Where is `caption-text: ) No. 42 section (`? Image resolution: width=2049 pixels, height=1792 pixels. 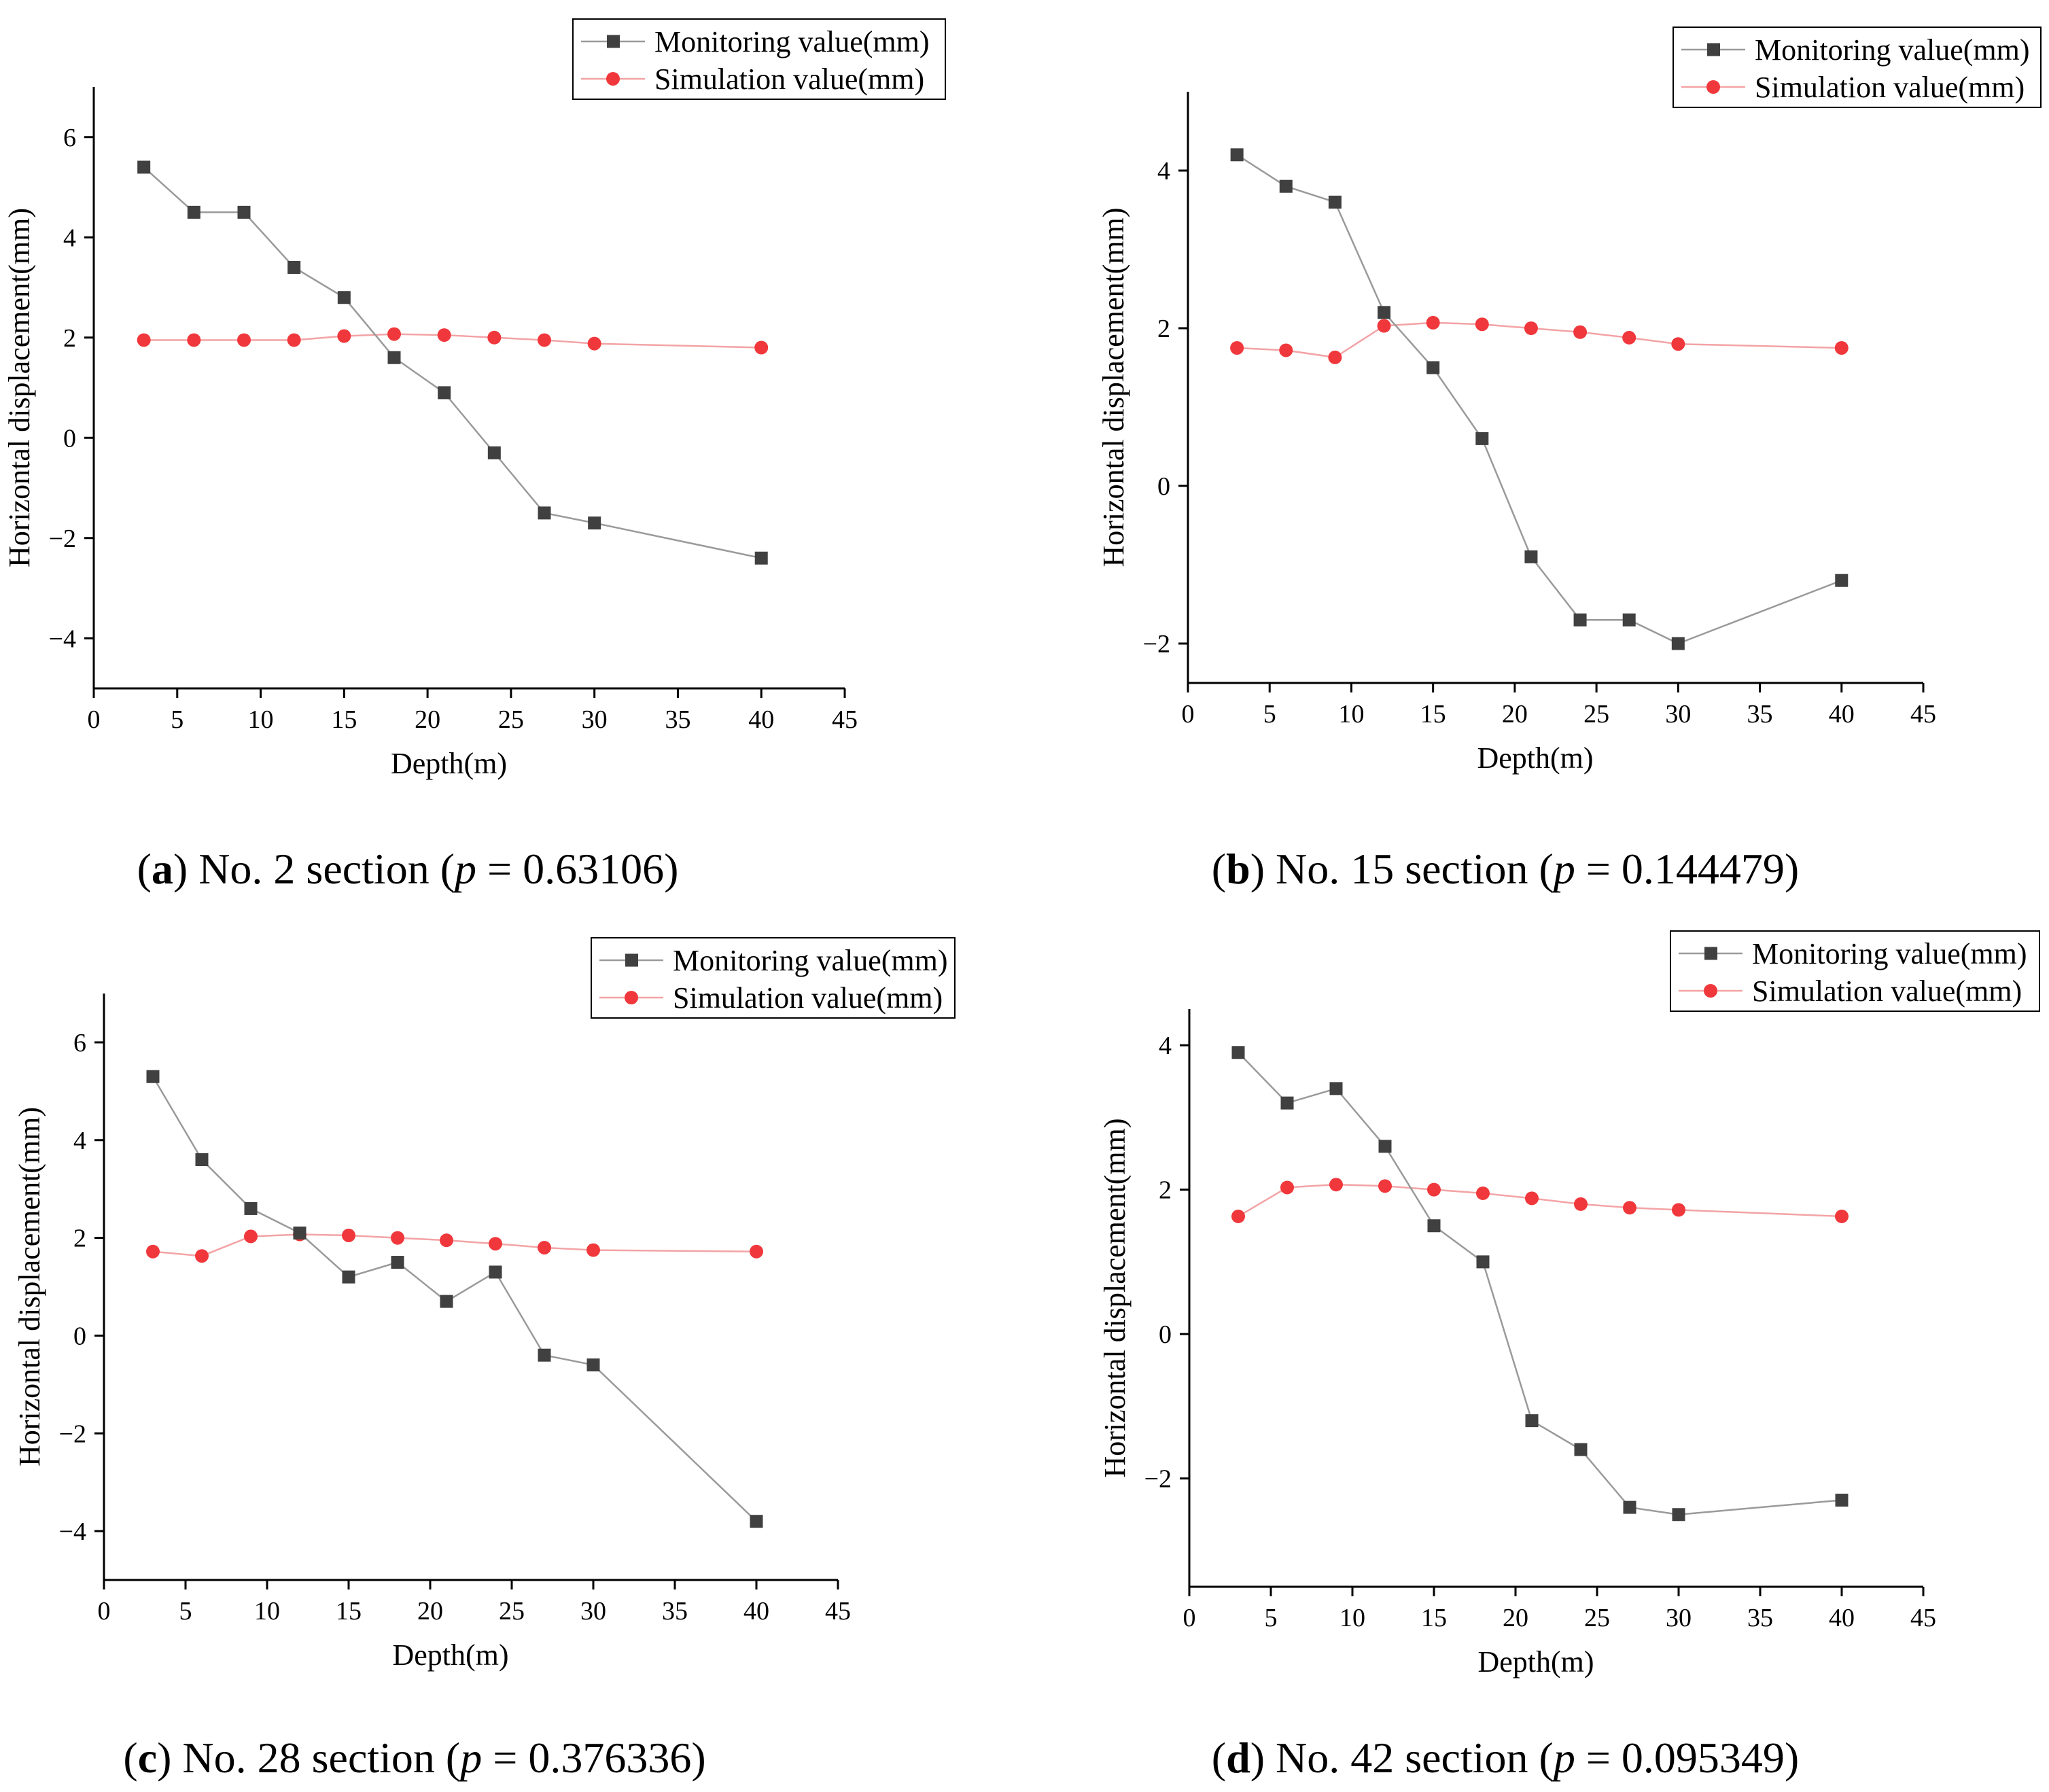
caption-text: ) No. 42 section ( is located at coordinates (1402, 1758).